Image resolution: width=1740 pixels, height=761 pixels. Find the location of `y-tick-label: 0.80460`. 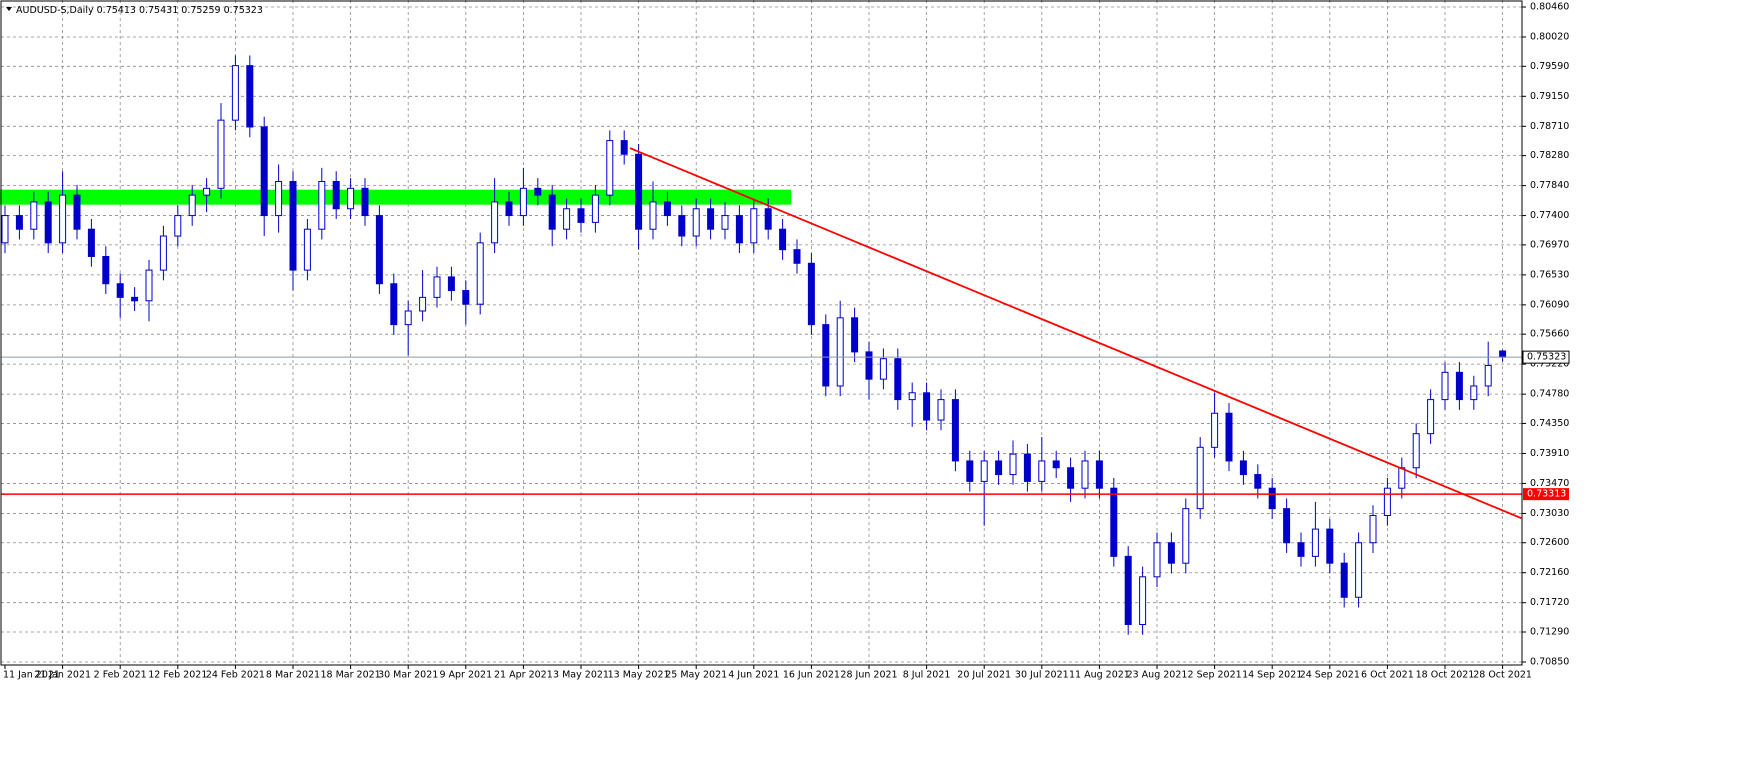

y-tick-label: 0.80460 is located at coordinates (1549, 7).